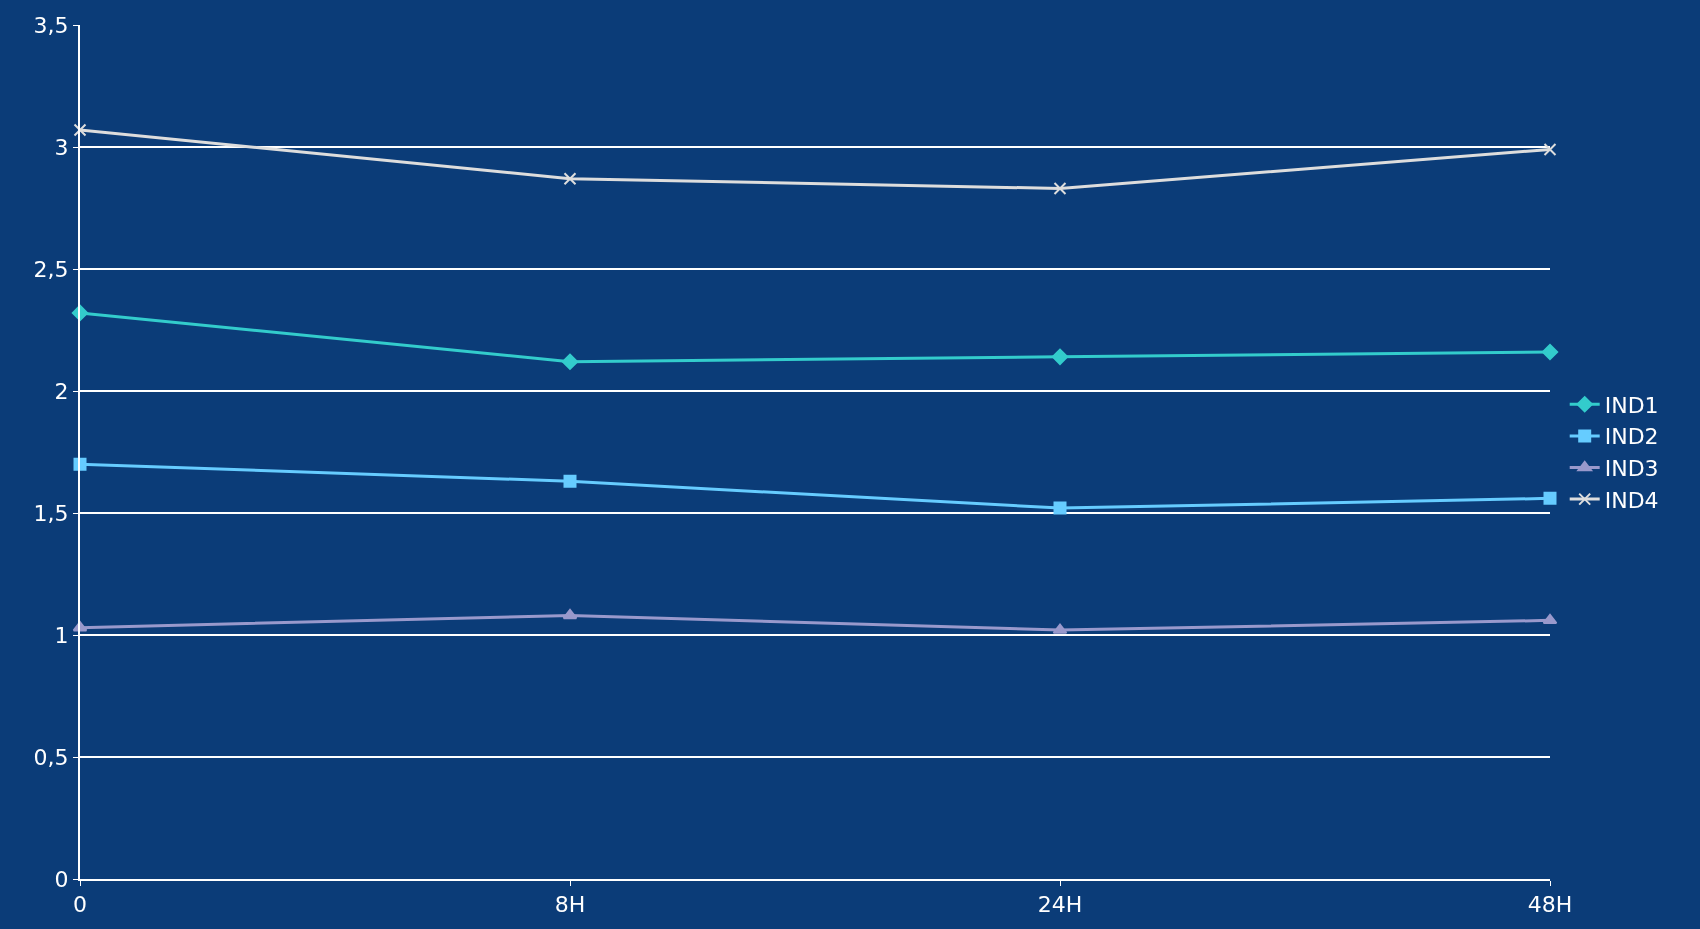 This screenshot has height=929, width=1700. Describe the element at coordinates (61, 147) in the screenshot. I see `y-tick-label: 3` at that location.